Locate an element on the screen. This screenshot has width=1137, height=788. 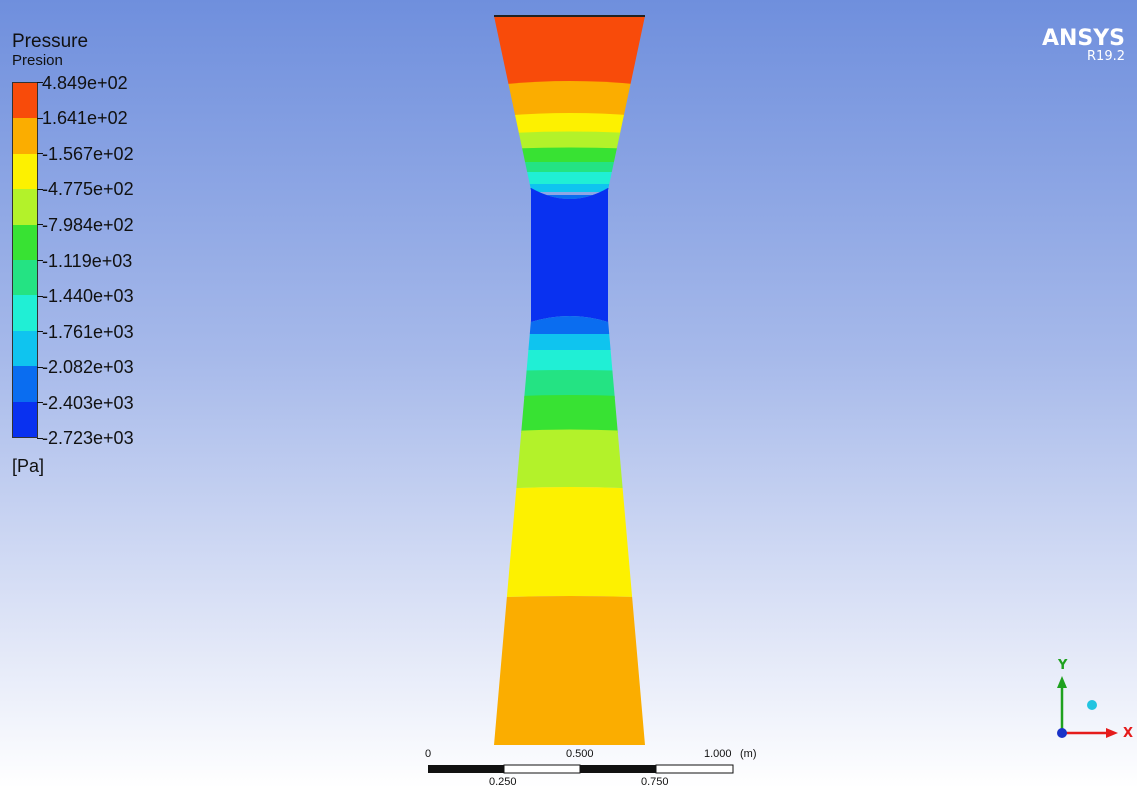
scale-unit: (m) is located at coordinates (748, 754).